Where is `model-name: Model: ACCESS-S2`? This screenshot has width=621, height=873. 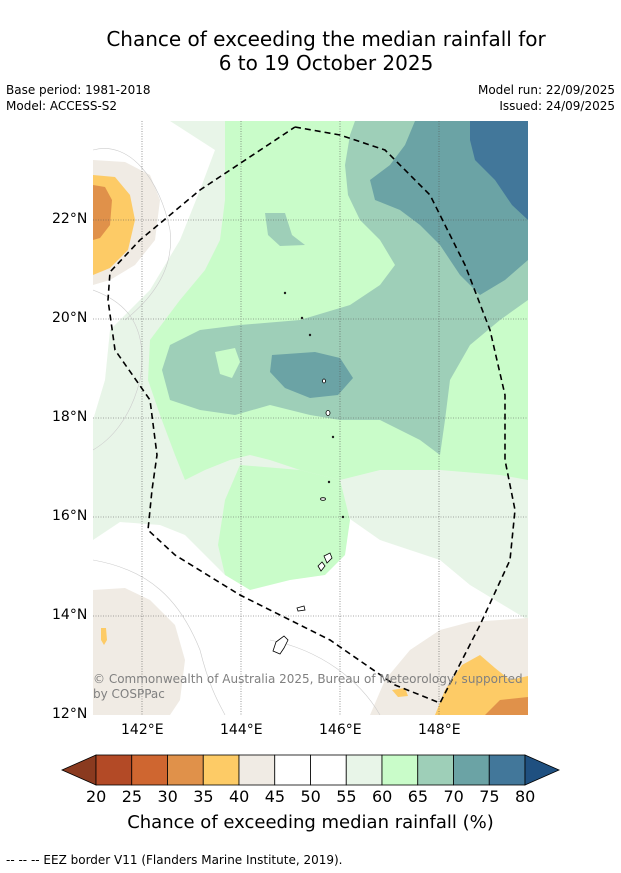 model-name: Model: ACCESS-S2 is located at coordinates (62, 106).